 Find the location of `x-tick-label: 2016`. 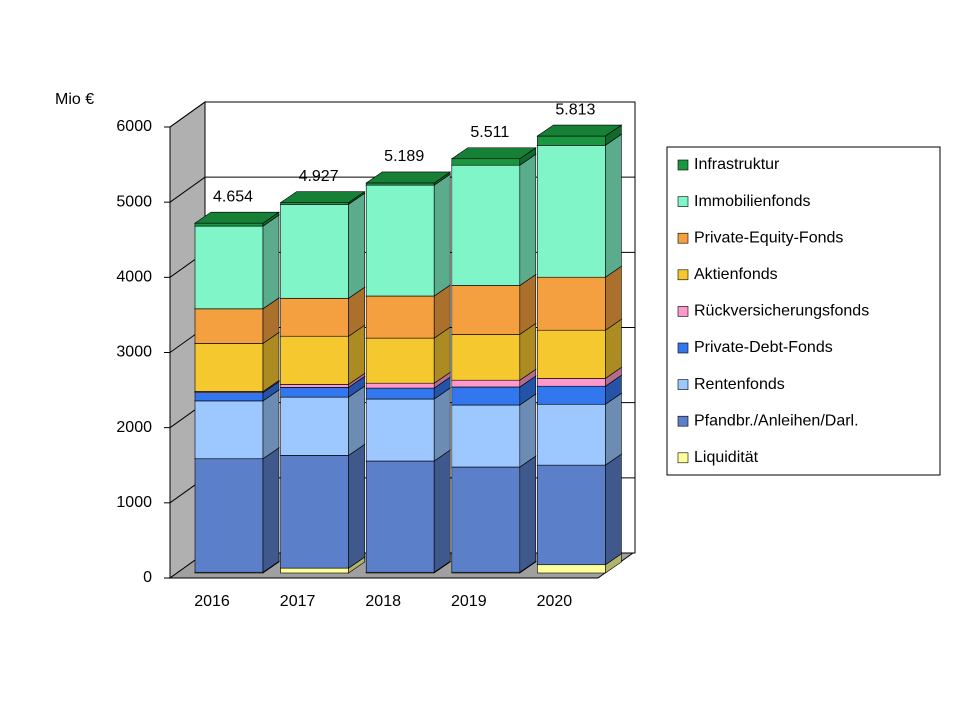

x-tick-label: 2016 is located at coordinates (212, 601).